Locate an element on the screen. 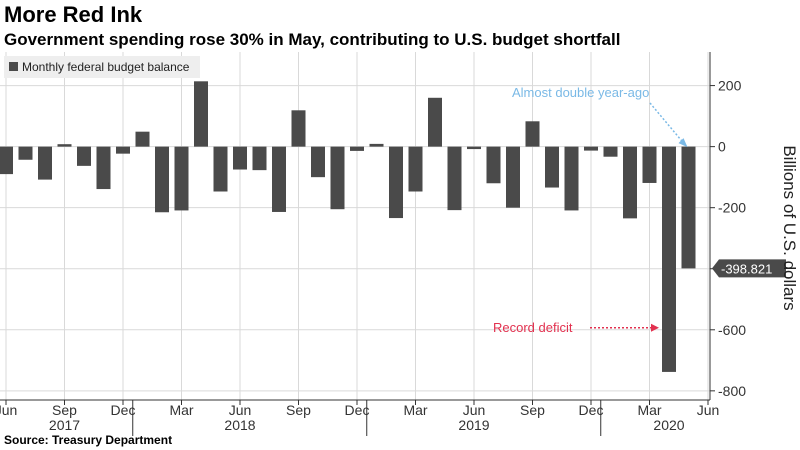  annotation-arrowhead-year-ago is located at coordinates (683, 143).